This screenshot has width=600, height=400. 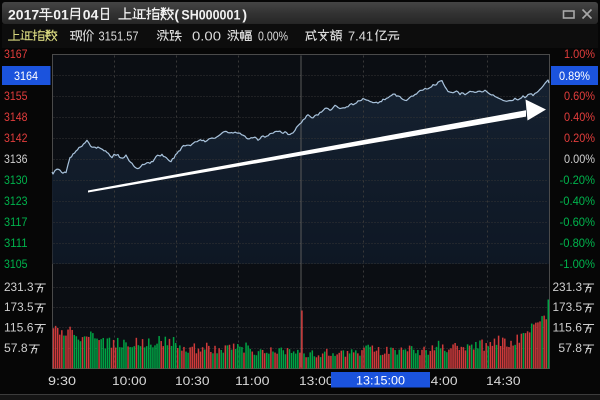 What do you see at coordinates (16, 54) in the screenshot?
I see `svg-text: 3167` at bounding box center [16, 54].